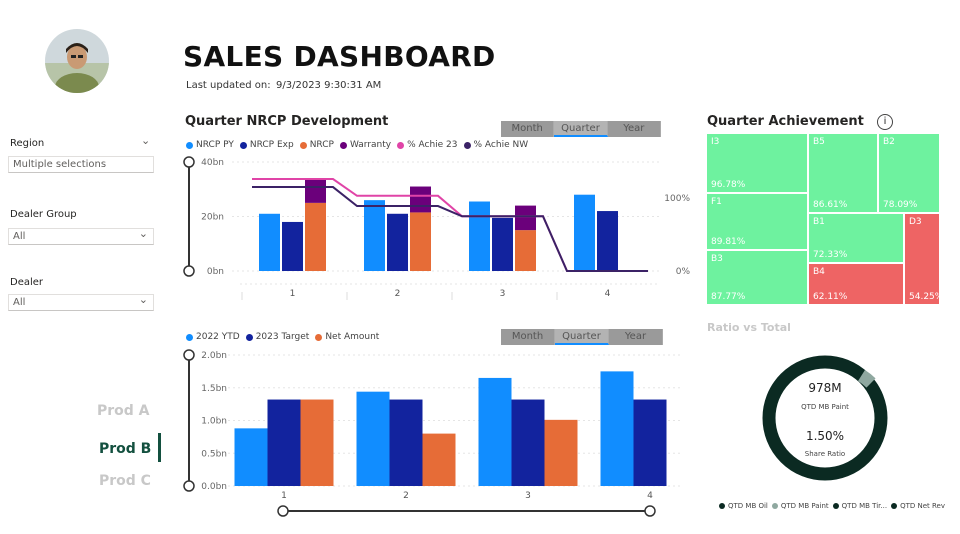 The width and height of the screenshot is (960, 534). Describe the element at coordinates (215, 145) in the screenshot. I see `legend-nrcp-py: NRCP PY` at that location.